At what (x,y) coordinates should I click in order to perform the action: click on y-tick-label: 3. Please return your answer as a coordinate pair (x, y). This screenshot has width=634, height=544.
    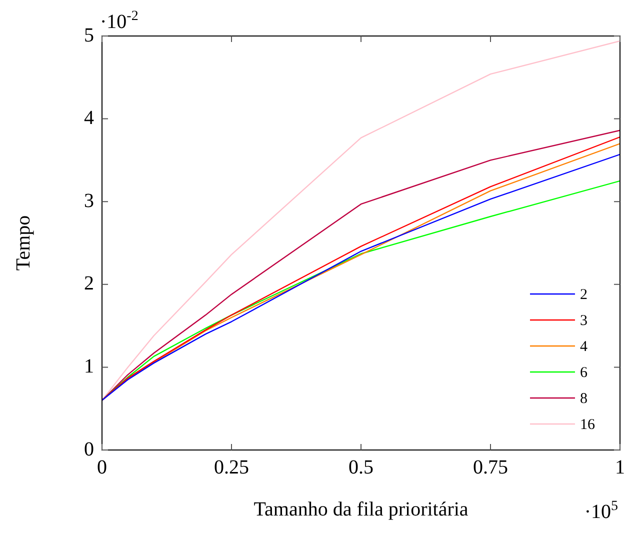
    Looking at the image, I should click on (89, 201).